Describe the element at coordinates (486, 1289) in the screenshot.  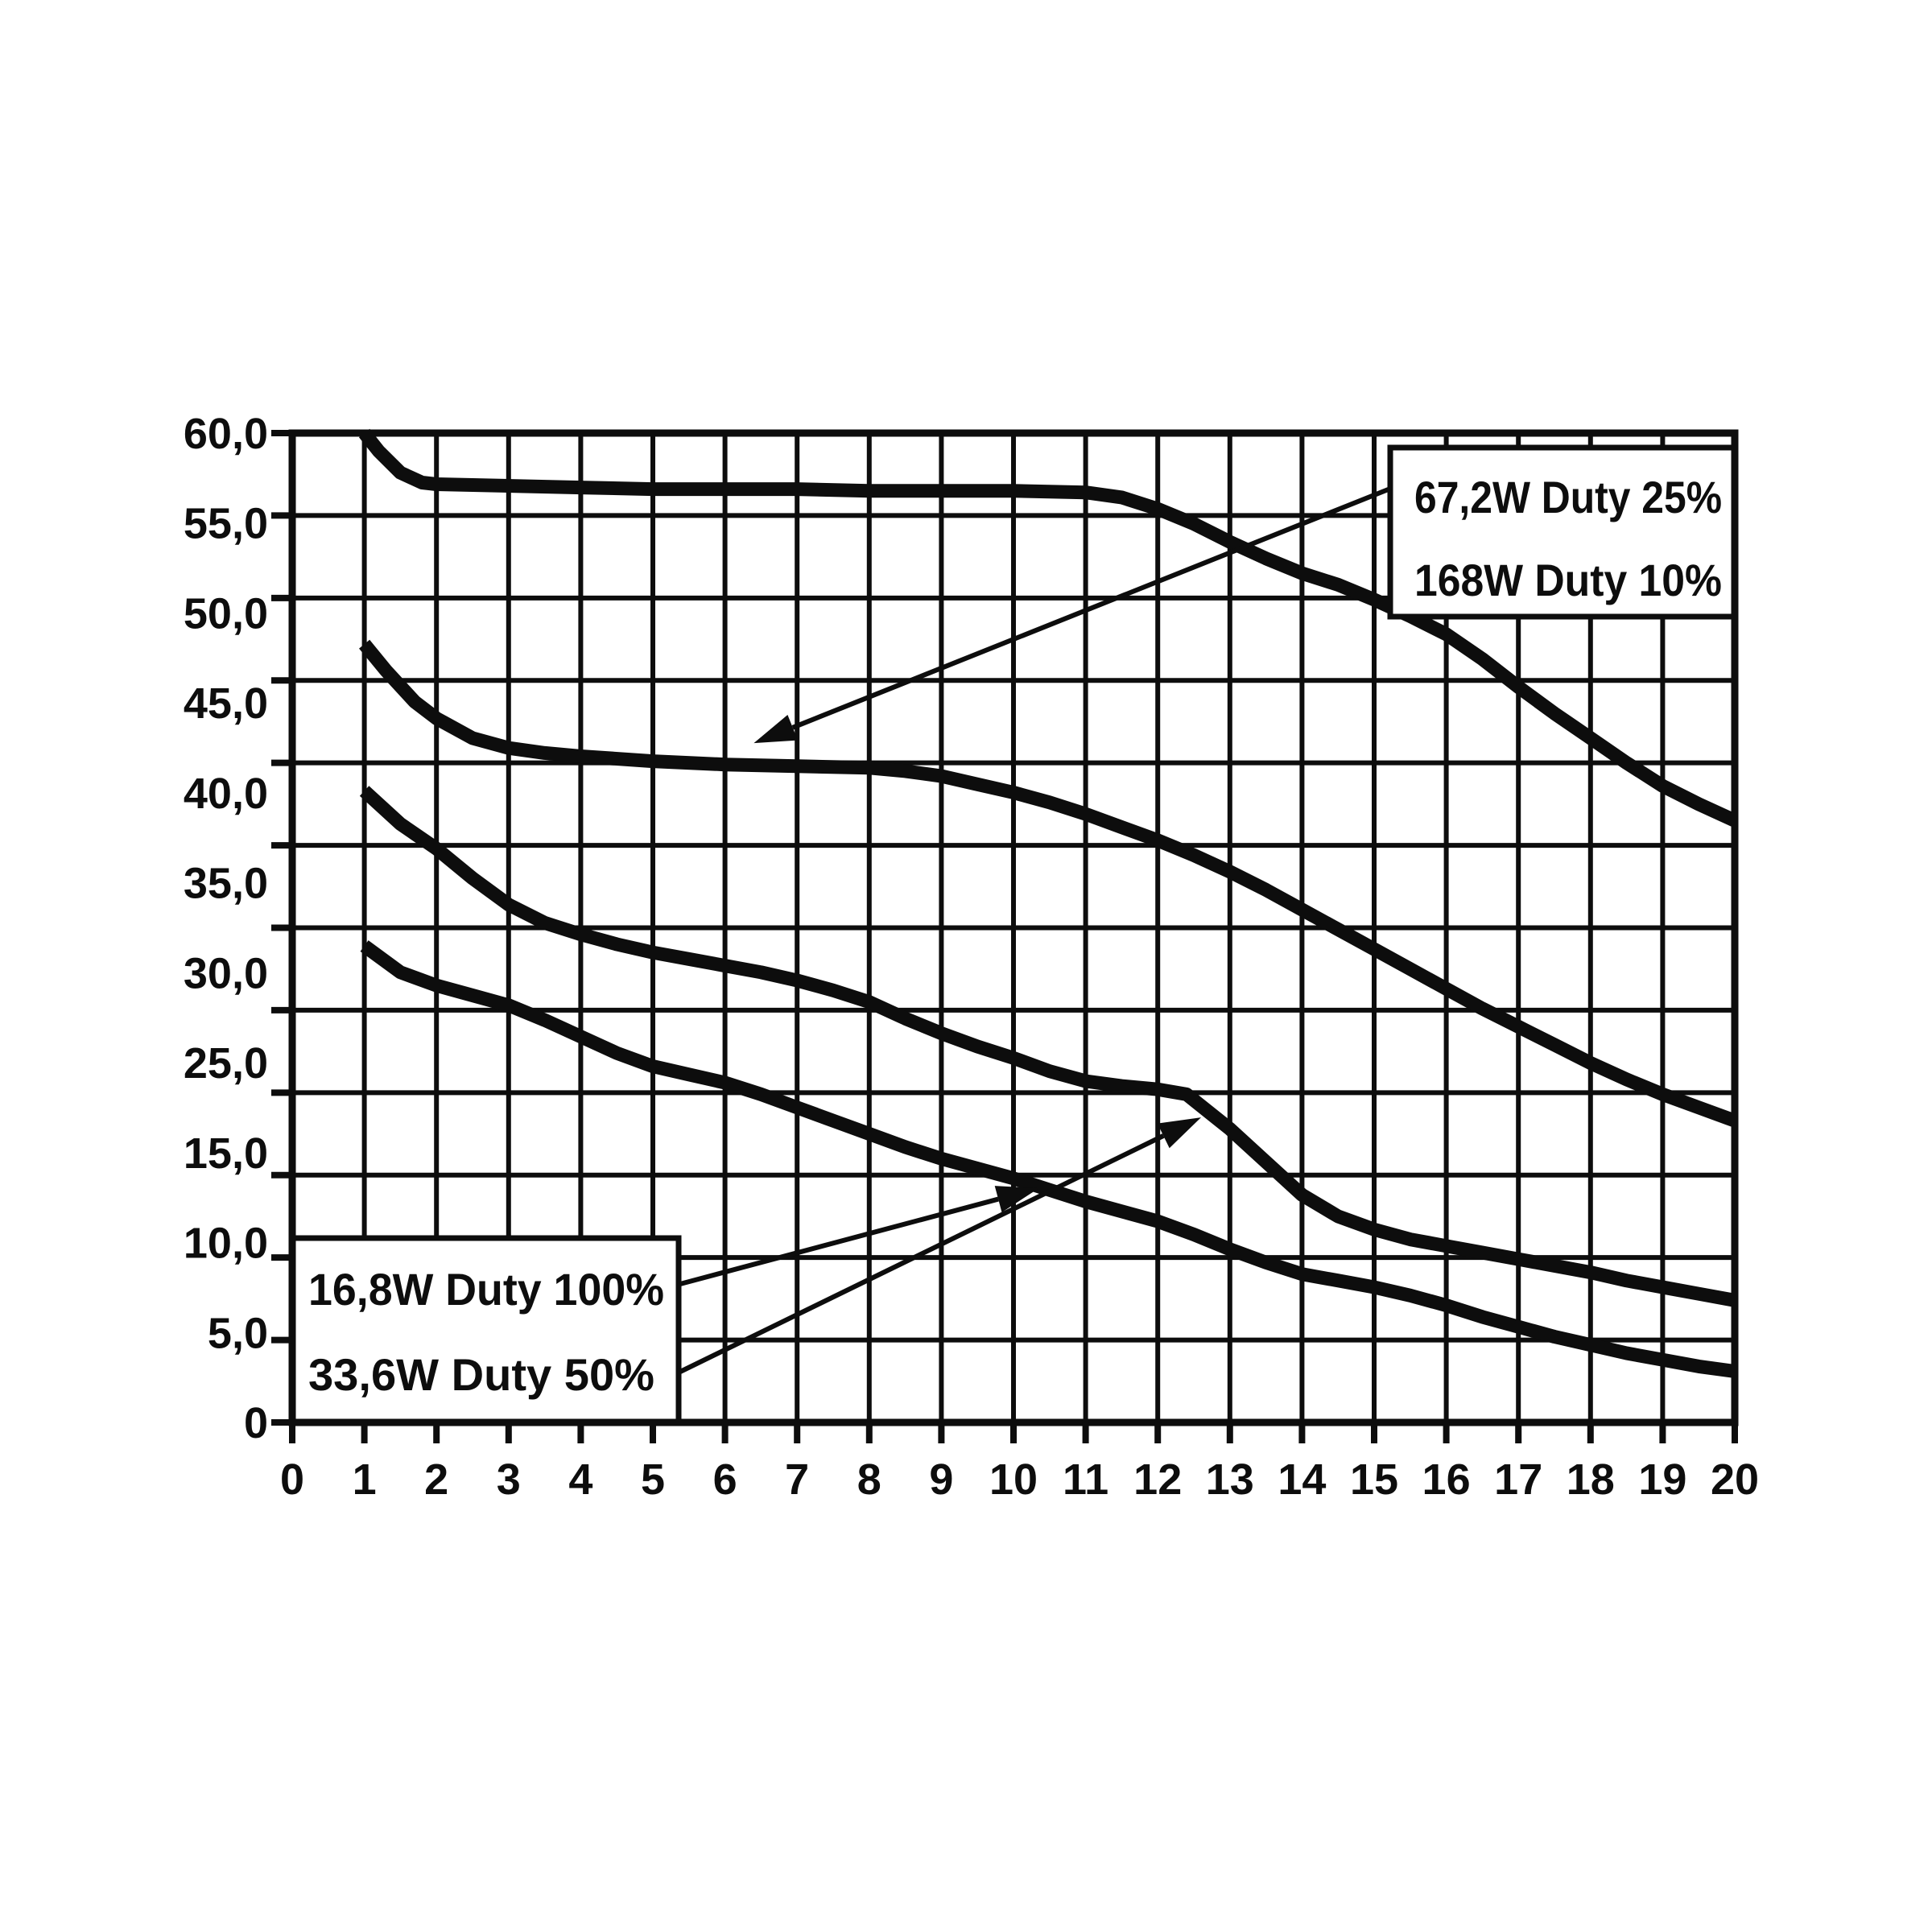
I see `legend-label-16-8w-duty-100: 16,8W Duty 100%` at that location.